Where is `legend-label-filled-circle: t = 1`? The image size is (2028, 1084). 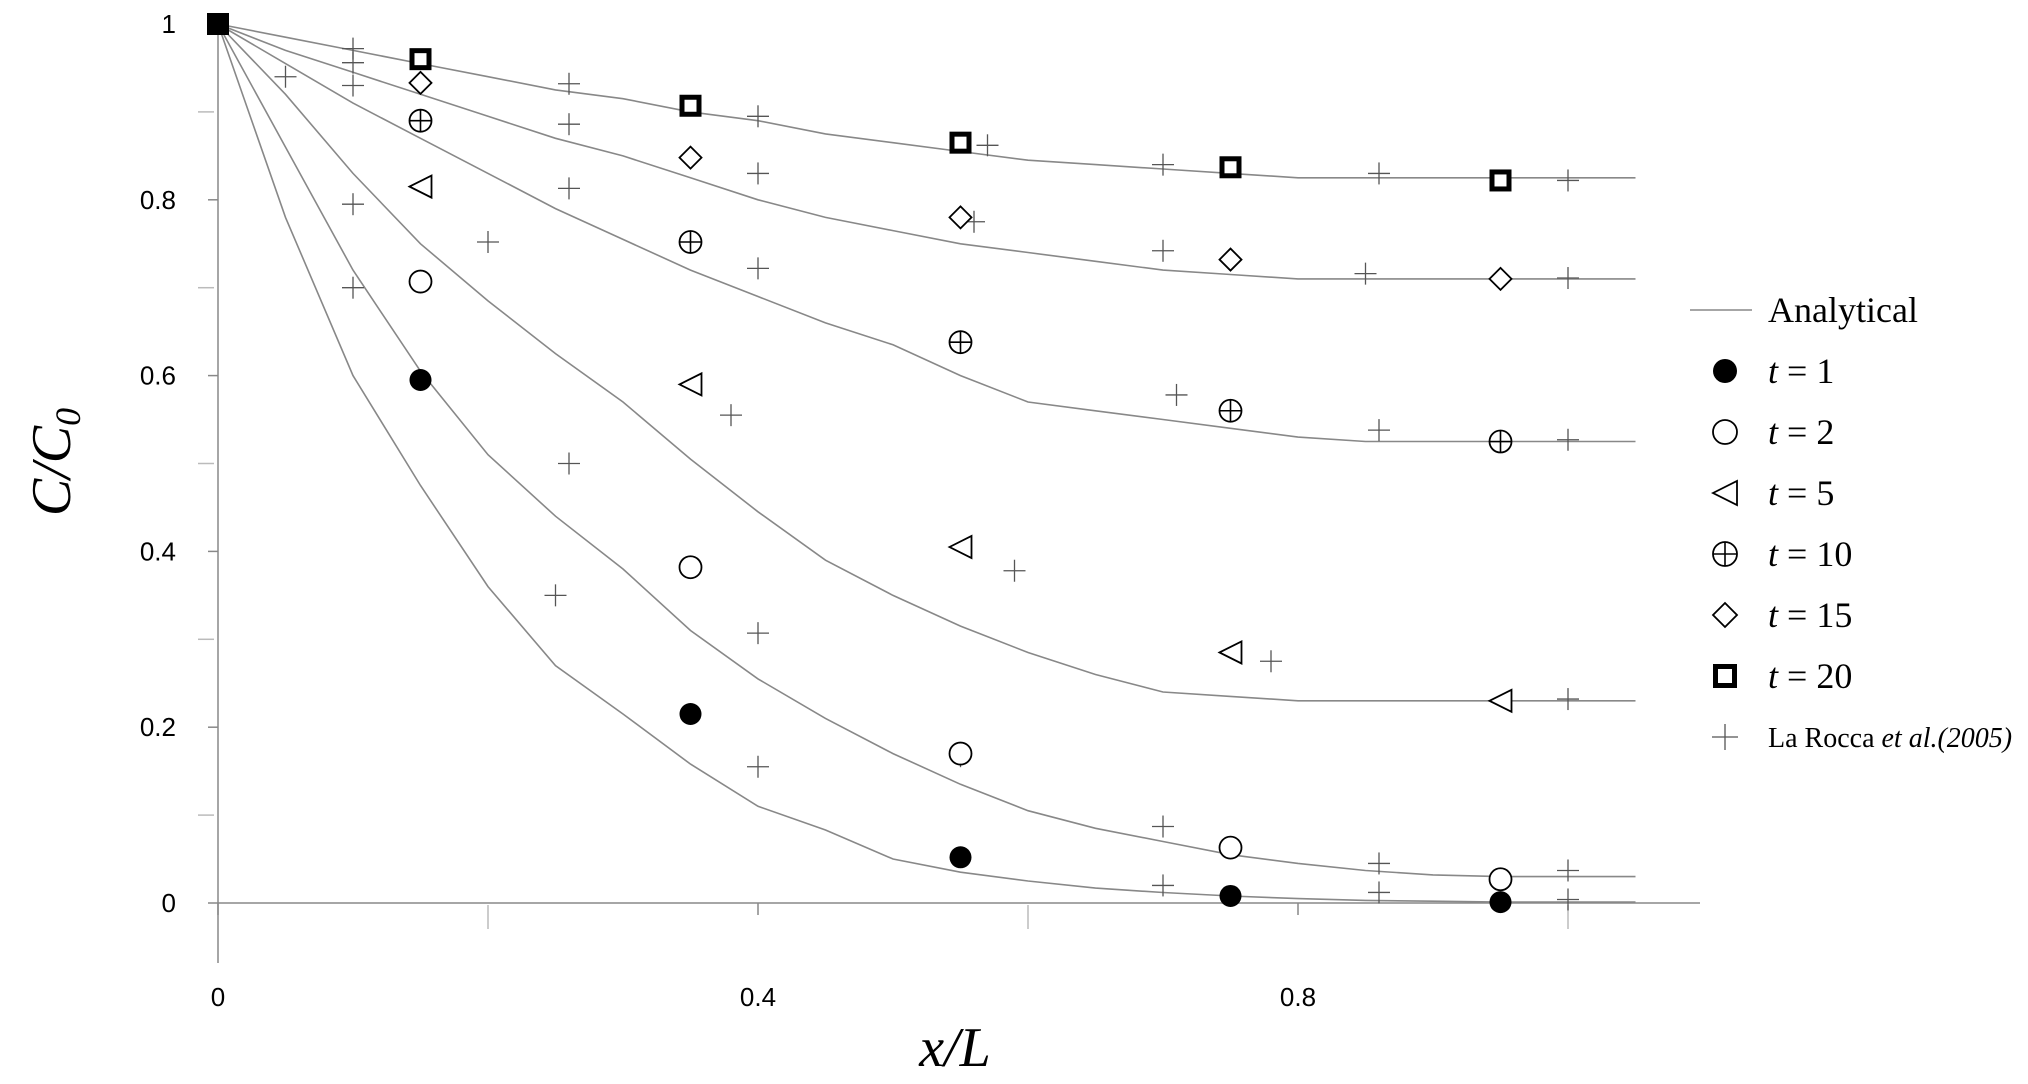 legend-label-filled-circle: t = 1 is located at coordinates (1801, 371).